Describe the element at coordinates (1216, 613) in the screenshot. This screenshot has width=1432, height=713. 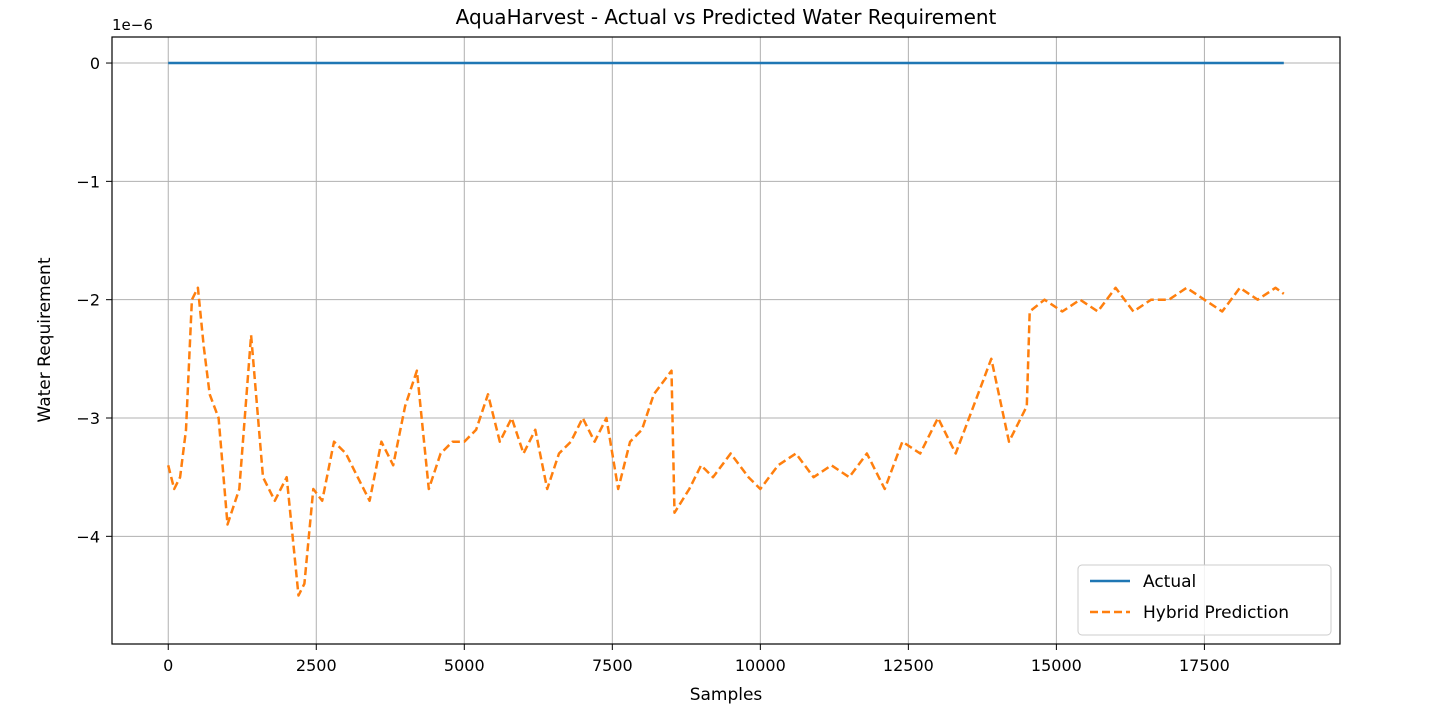
I see `legend-label-hybrid-prediction: Hybrid Prediction` at that location.